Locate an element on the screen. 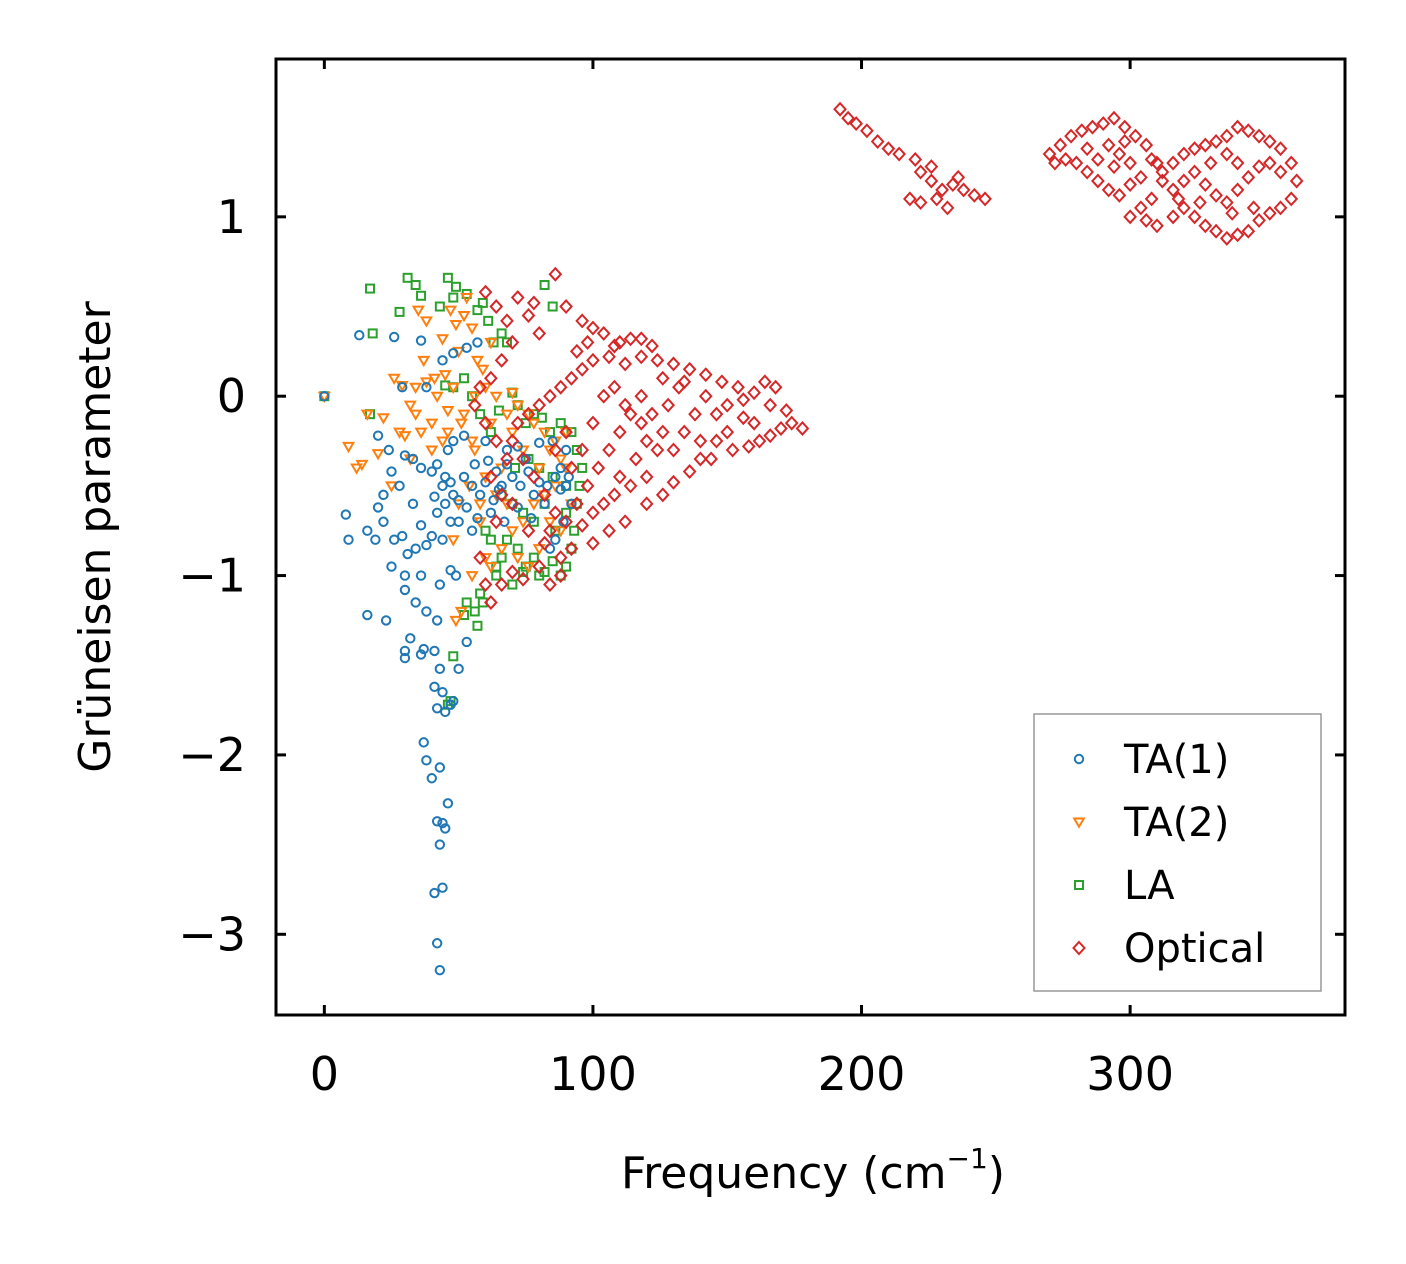 The image size is (1406, 1264). y-tick-label: −1 is located at coordinates (212, 576).